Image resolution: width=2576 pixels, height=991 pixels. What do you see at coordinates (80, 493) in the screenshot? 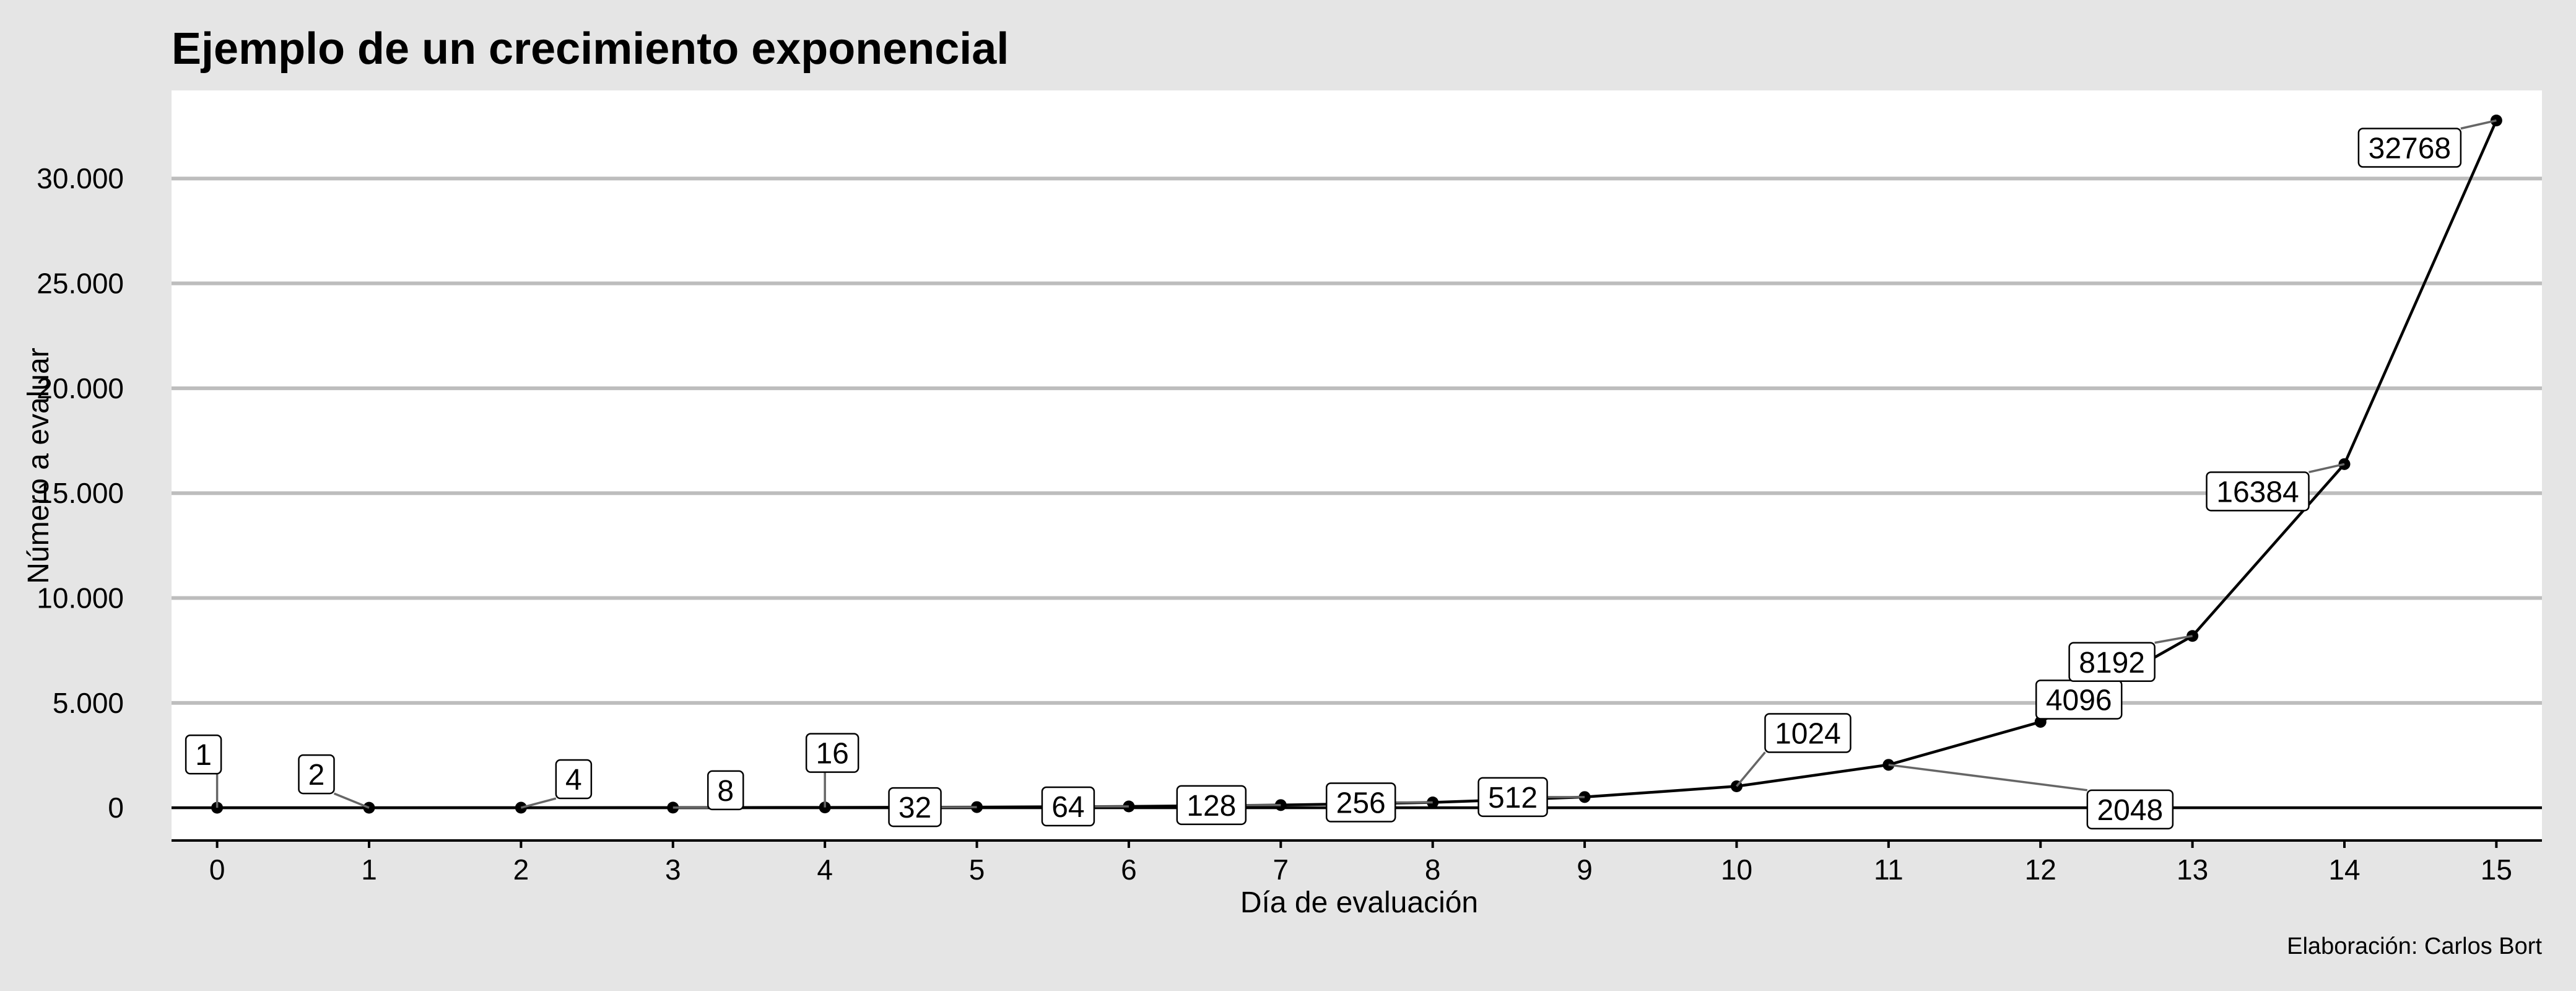
I see `y-tick-label: 15.000` at bounding box center [80, 493].